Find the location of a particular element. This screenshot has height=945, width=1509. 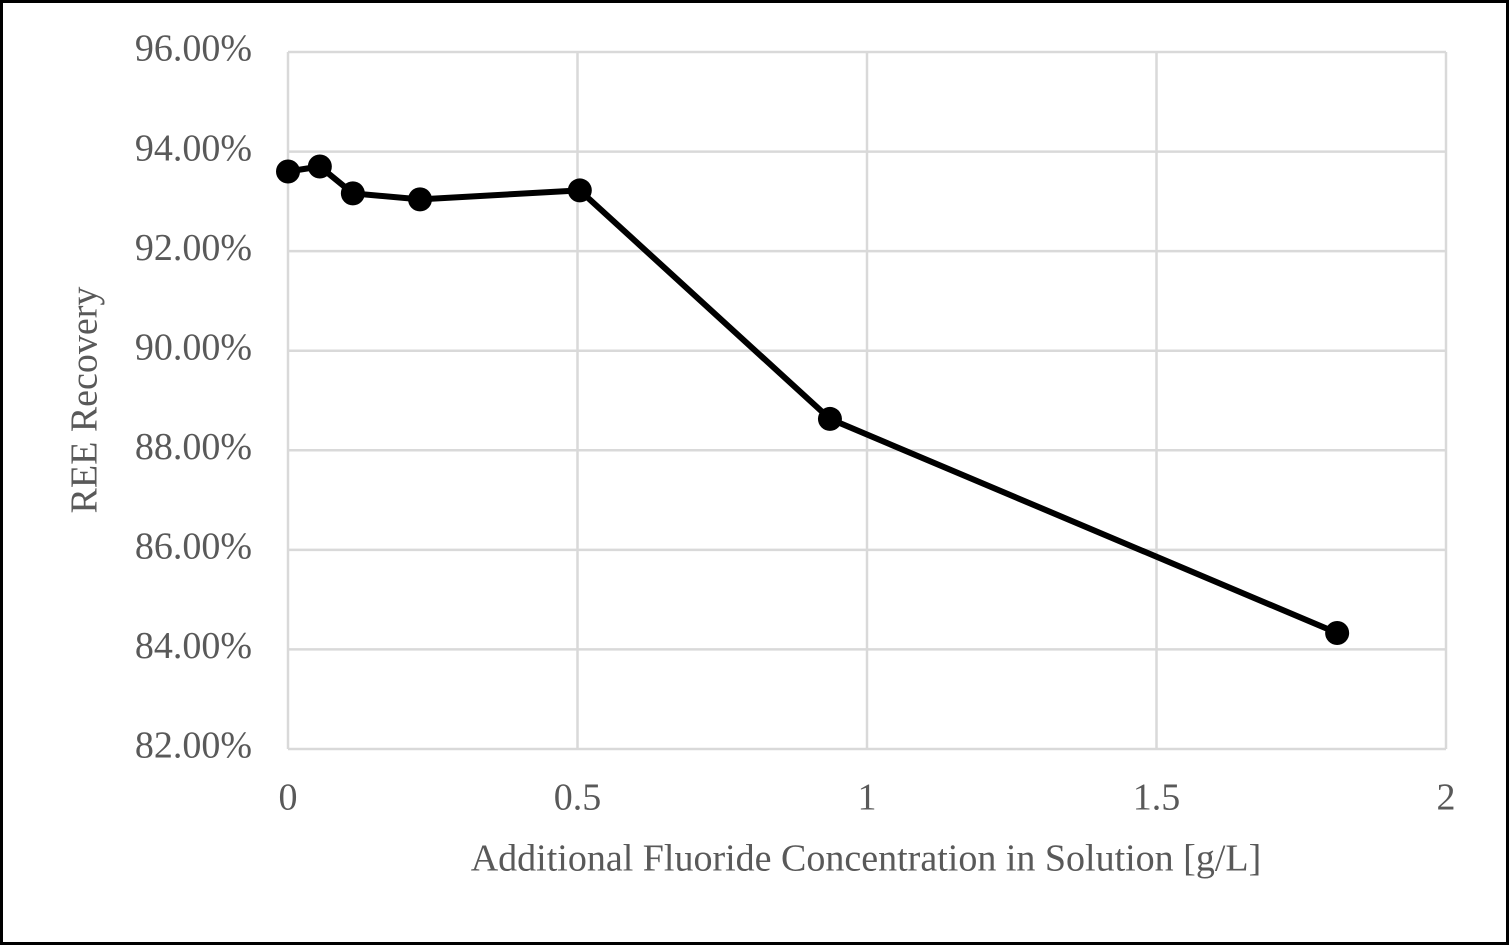

y-axis-label: REE Recovery is located at coordinates (85, 400).